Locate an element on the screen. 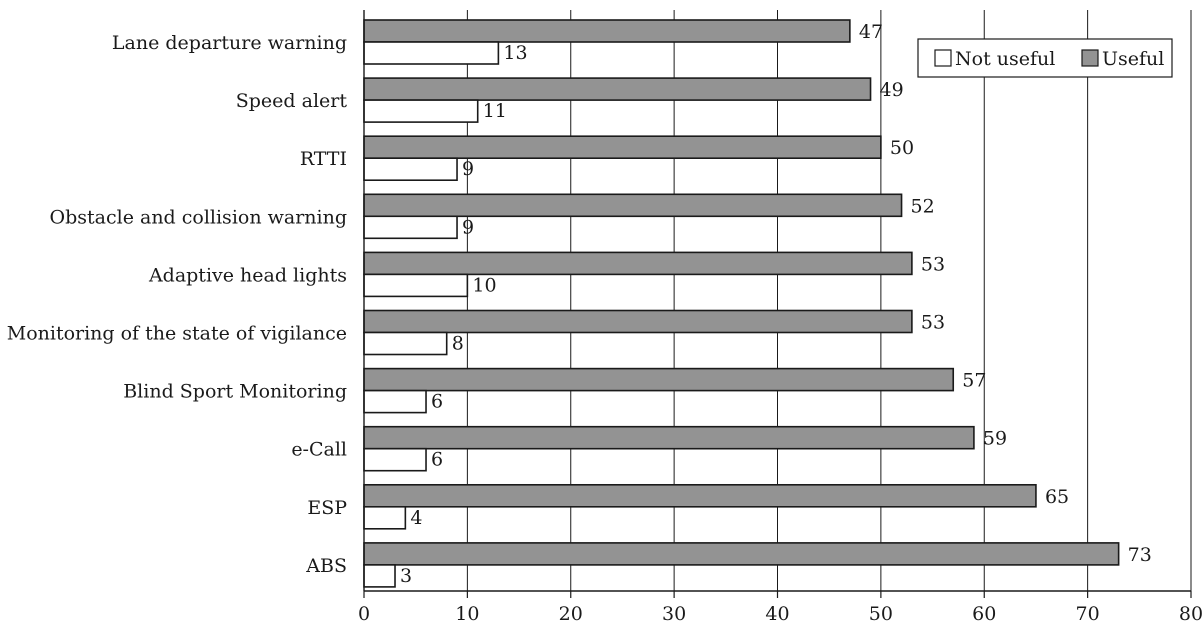  x-tick-label-70: 70 is located at coordinates (1088, 614).